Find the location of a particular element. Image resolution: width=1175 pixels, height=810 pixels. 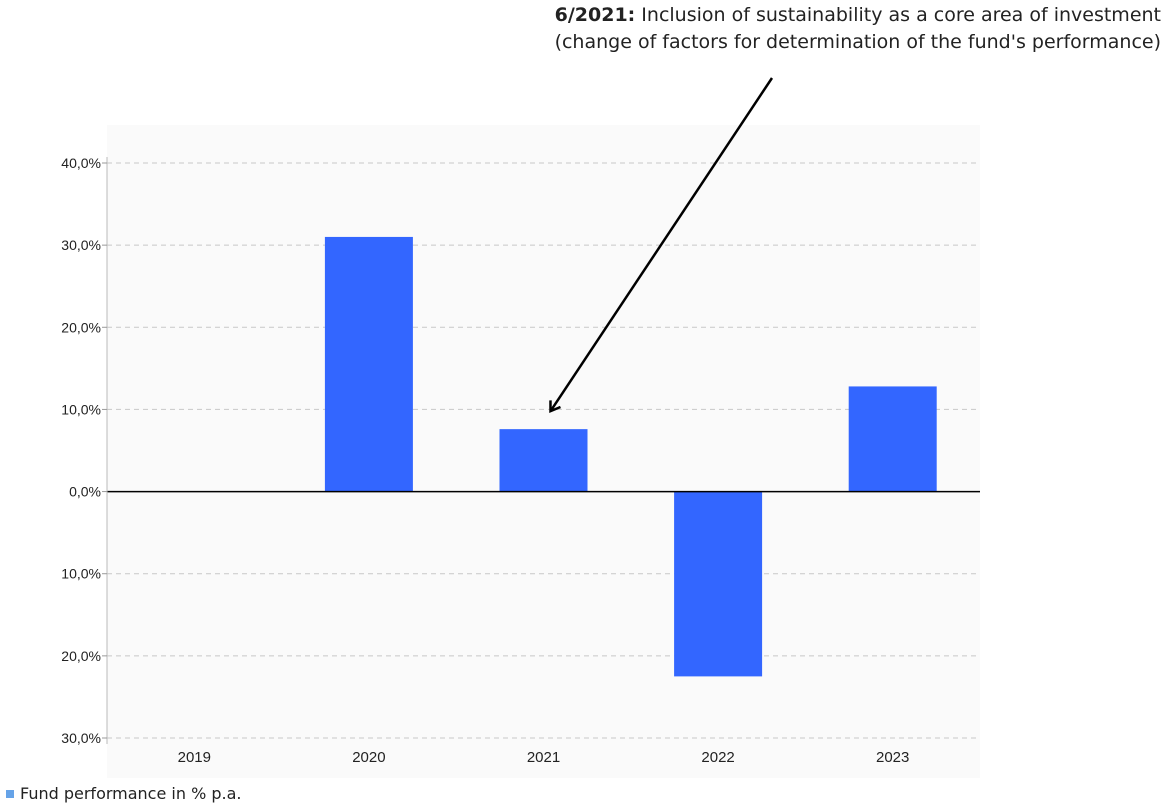

x-tick-label-2023: 2023 is located at coordinates (892, 757).